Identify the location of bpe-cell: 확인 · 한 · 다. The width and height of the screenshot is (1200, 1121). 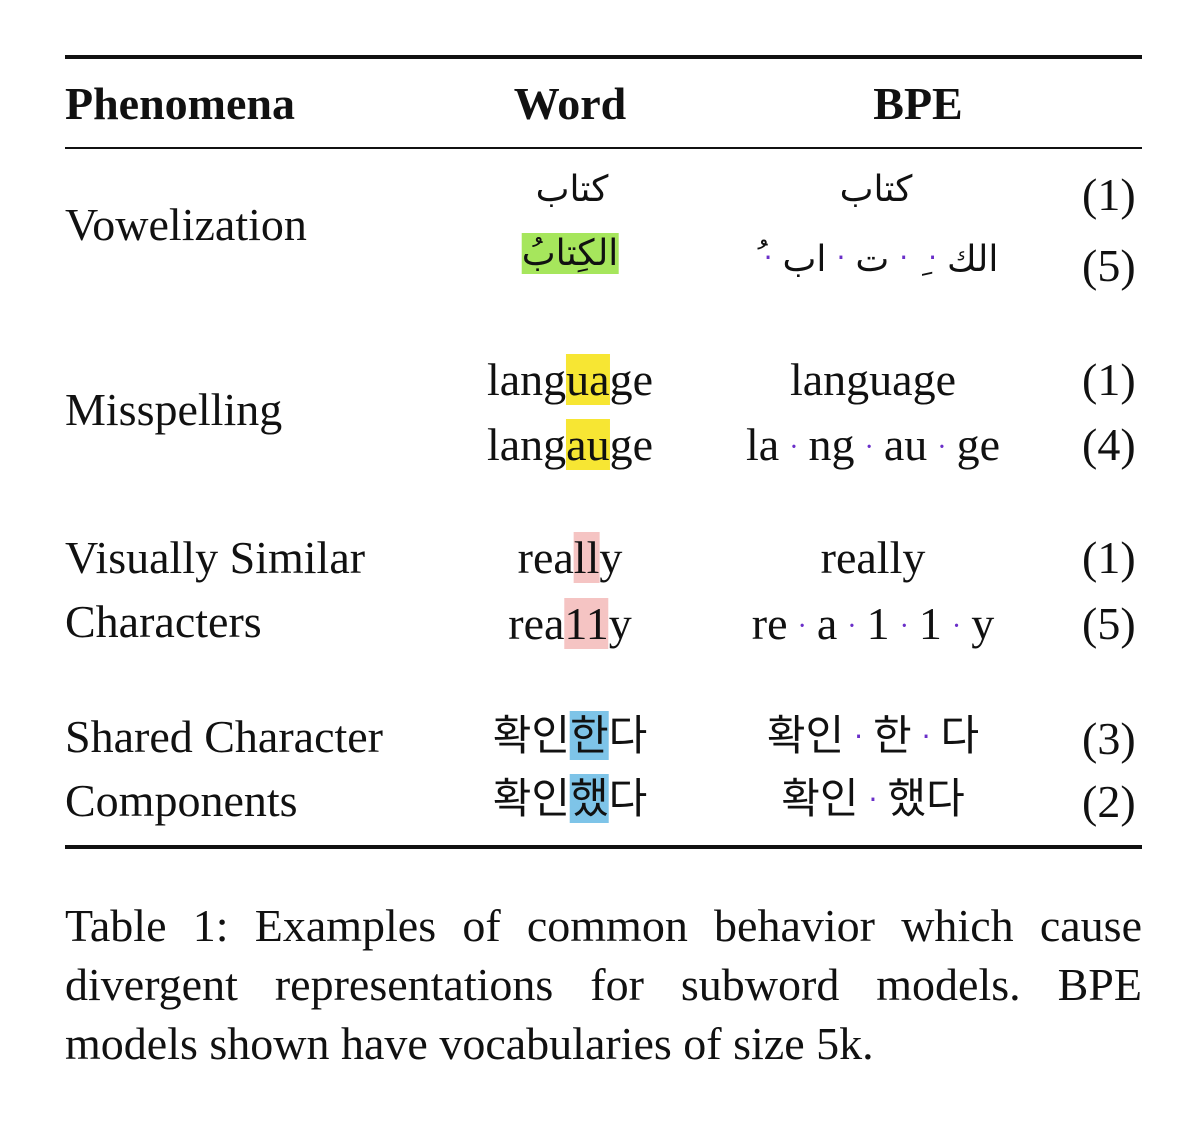
(873, 738).